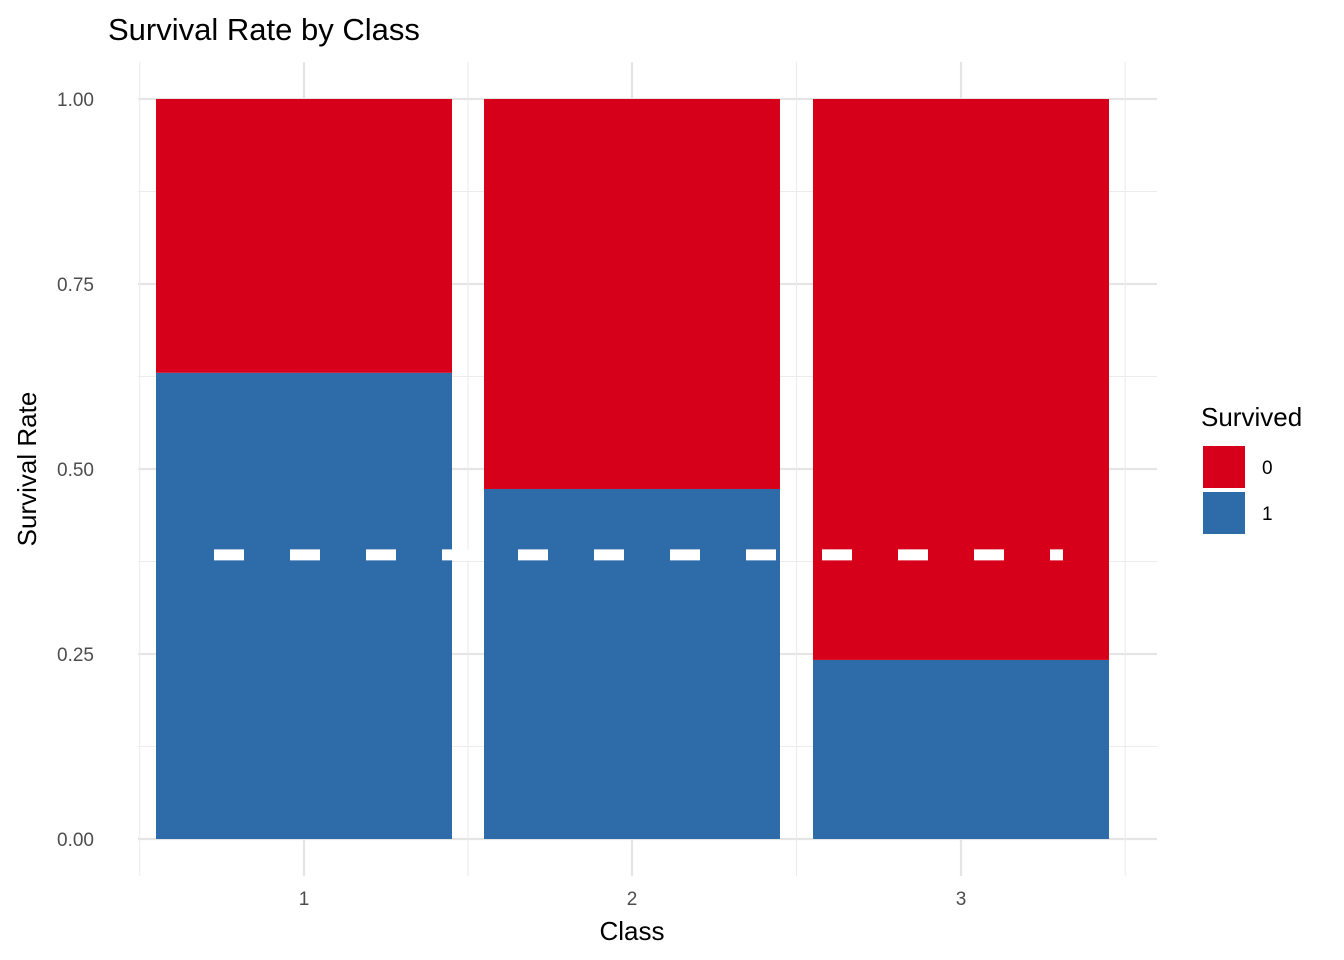 Image resolution: width=1344 pixels, height=960 pixels. I want to click on x-axis-ticks: 1 2 3, so click(633, 899).